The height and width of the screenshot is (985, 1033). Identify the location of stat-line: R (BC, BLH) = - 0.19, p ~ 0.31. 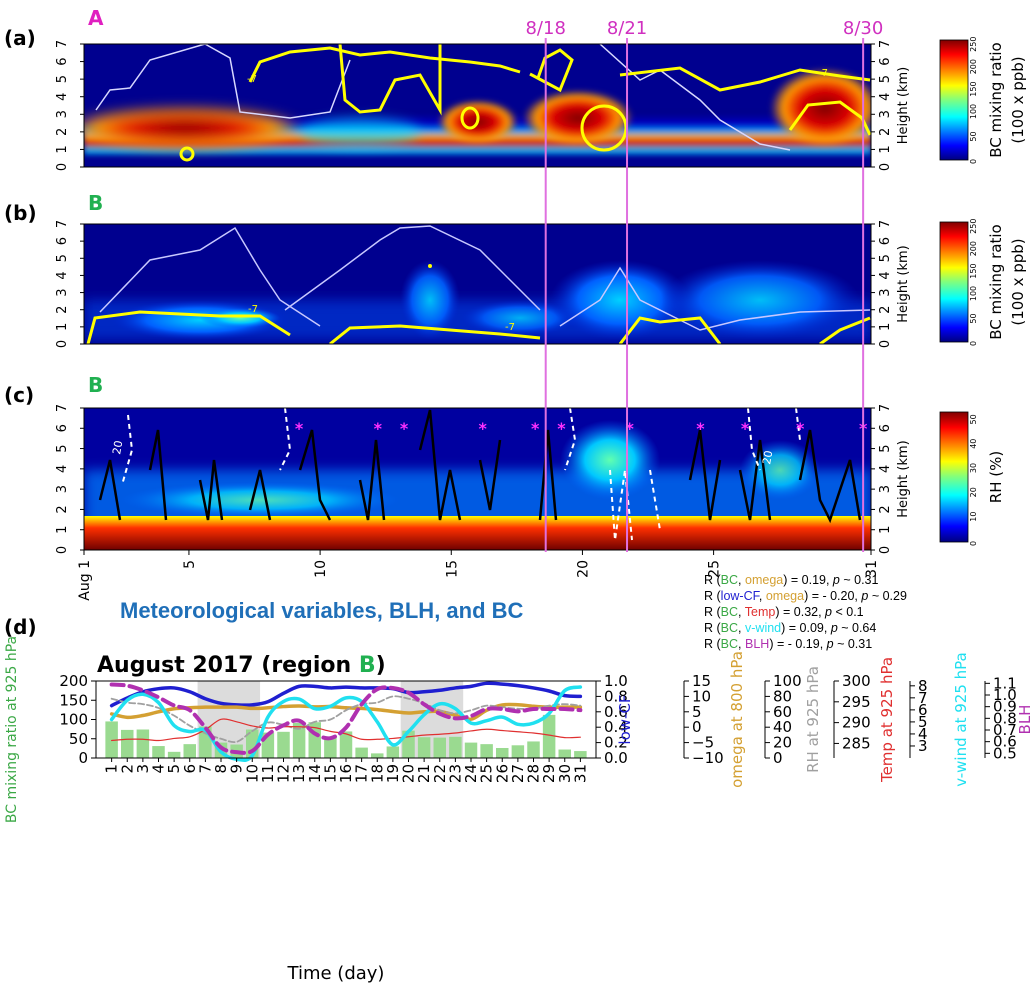
(788, 644).